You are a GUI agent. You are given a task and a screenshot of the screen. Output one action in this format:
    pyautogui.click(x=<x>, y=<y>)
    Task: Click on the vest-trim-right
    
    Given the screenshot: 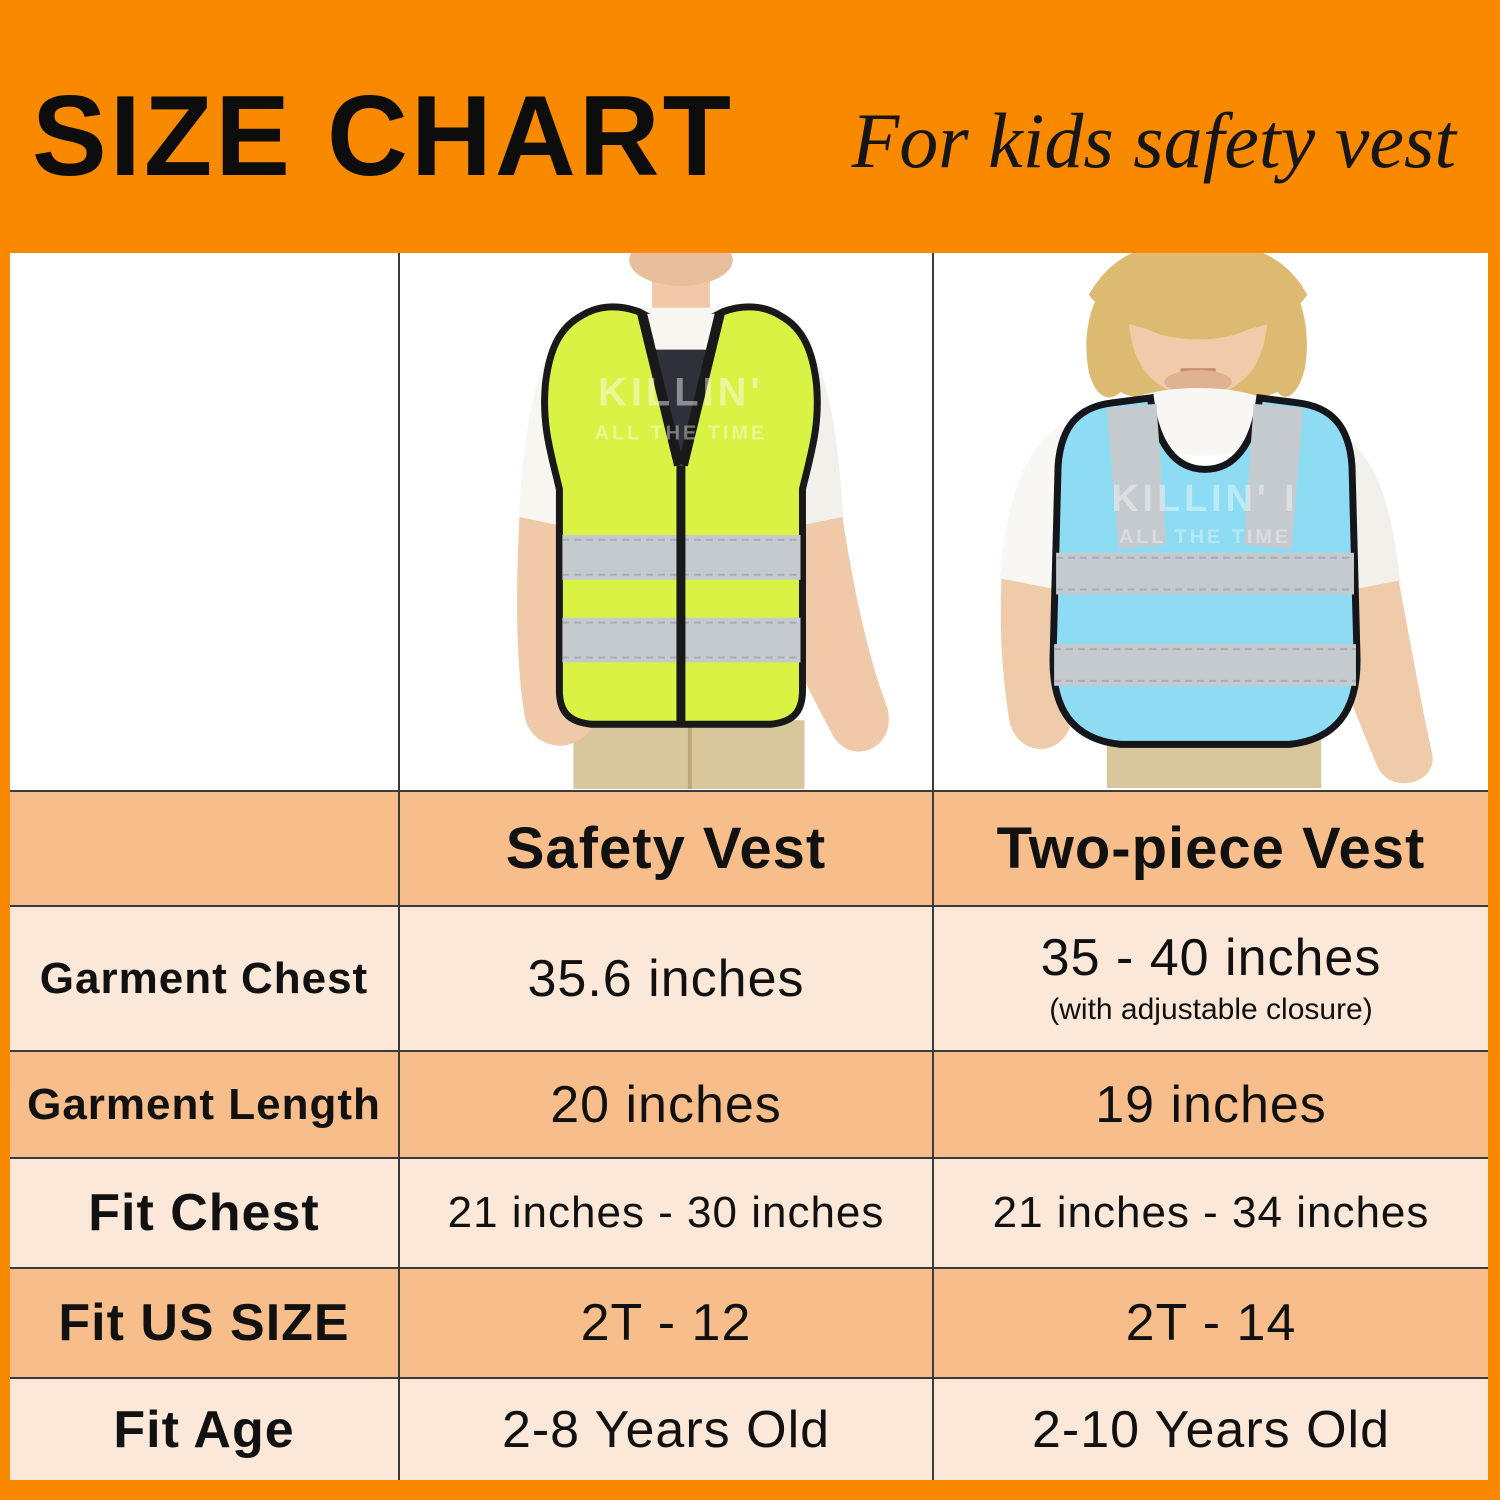 What is the action you would take?
    pyautogui.click(x=701, y=389)
    